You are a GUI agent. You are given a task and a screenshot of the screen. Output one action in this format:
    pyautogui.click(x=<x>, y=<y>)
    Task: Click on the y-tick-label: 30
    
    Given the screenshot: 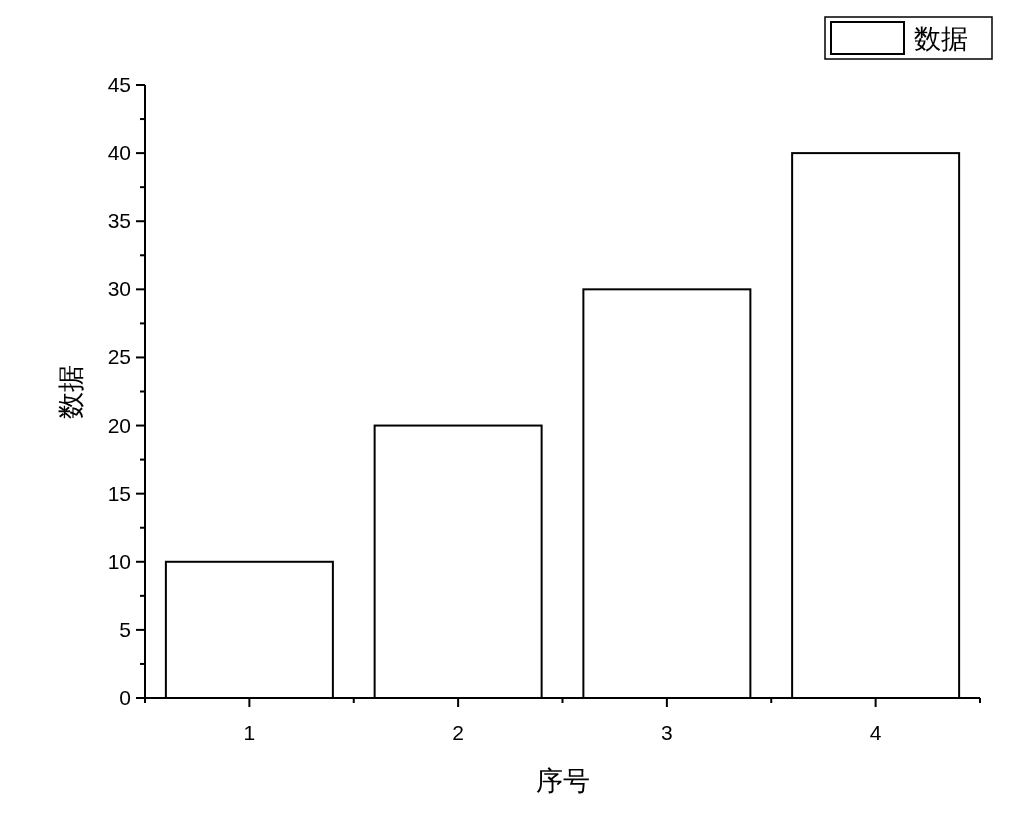 What is the action you would take?
    pyautogui.click(x=119, y=289)
    